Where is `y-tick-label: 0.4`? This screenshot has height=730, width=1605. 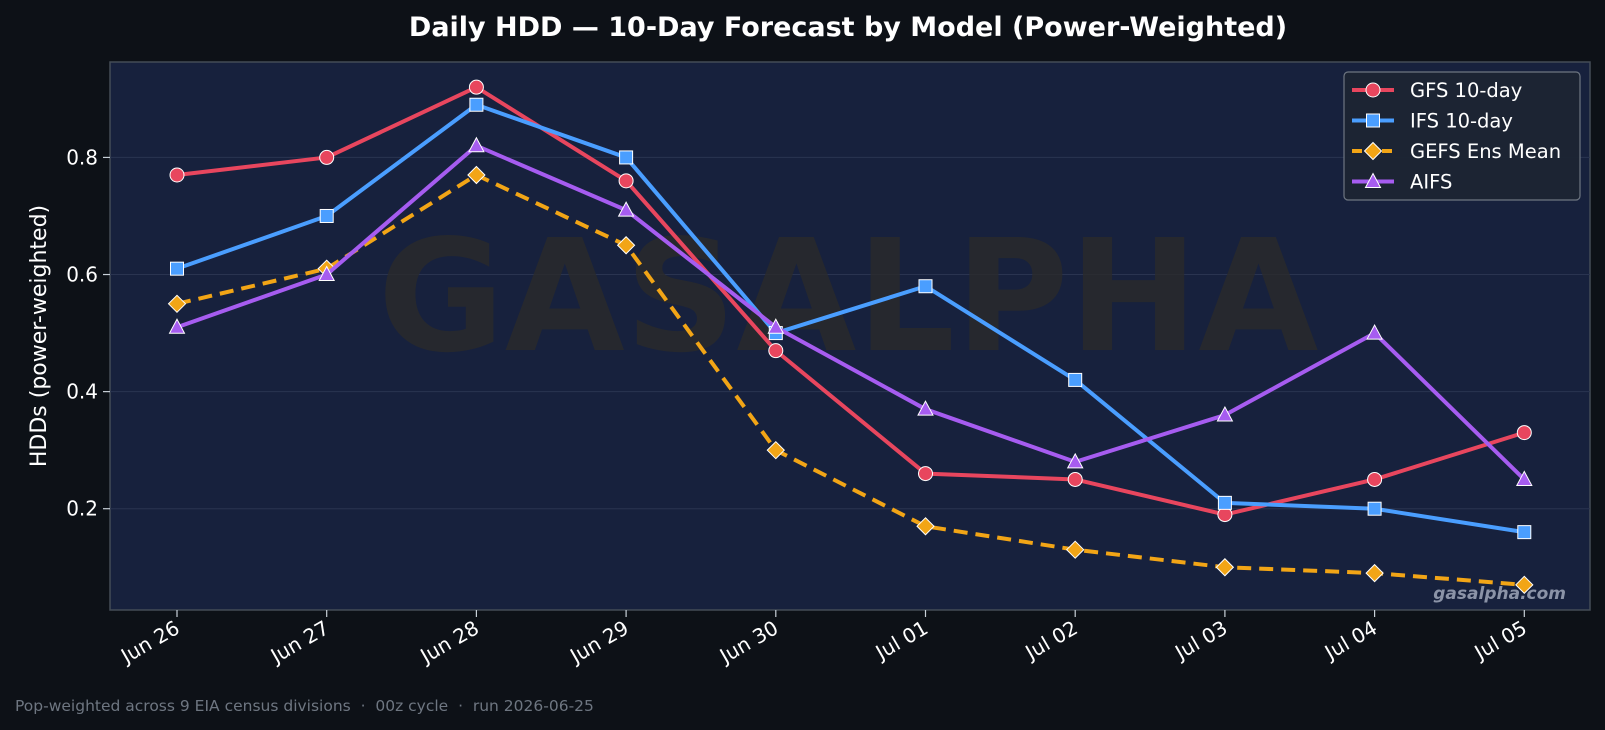 y-tick-label: 0.4 is located at coordinates (82, 392).